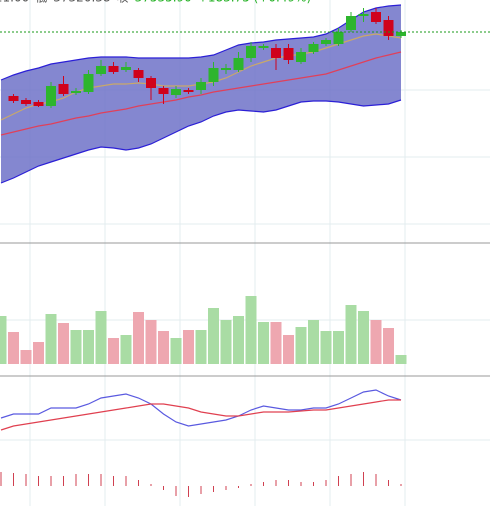  What do you see at coordinates (81, 2) in the screenshot?
I see `header-text: 37320.38` at bounding box center [81, 2].